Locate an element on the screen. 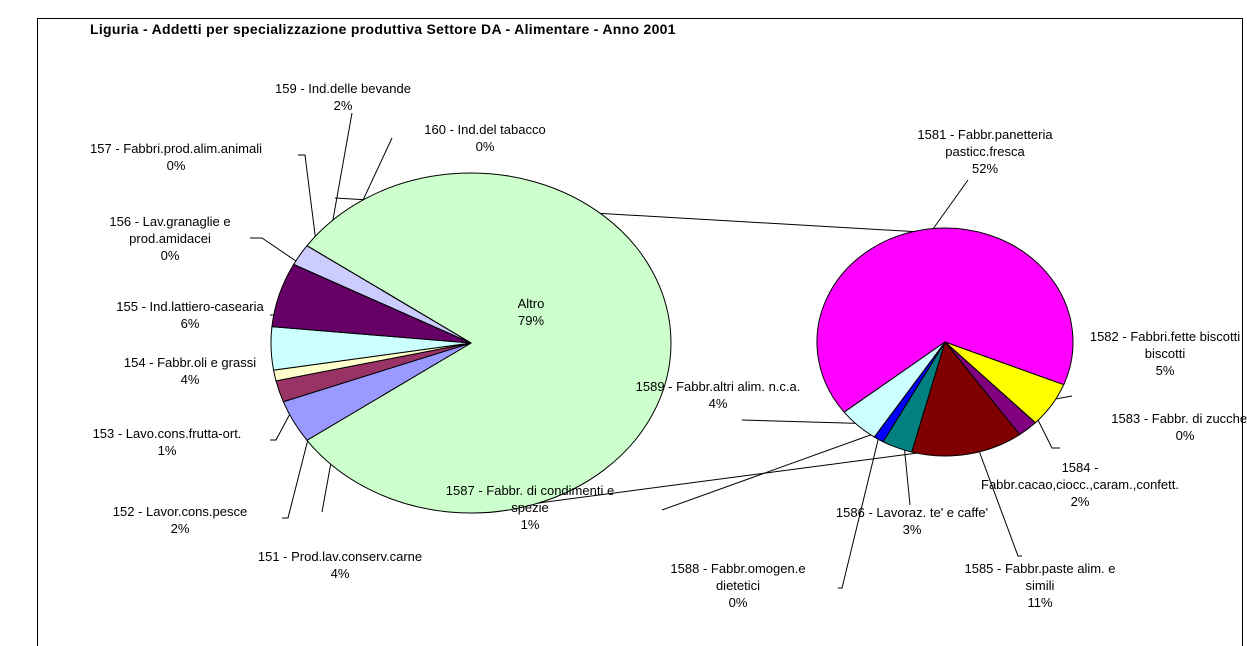  label-name: 151 - Prod.lav.conserv.carne is located at coordinates (340, 556).